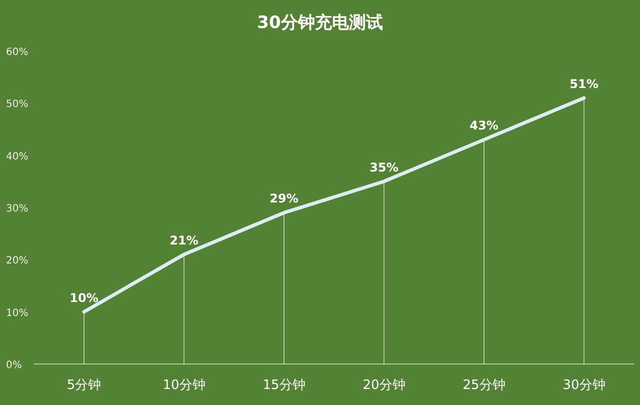  Describe the element at coordinates (584, 83) in the screenshot. I see `data-label: 51%` at that location.